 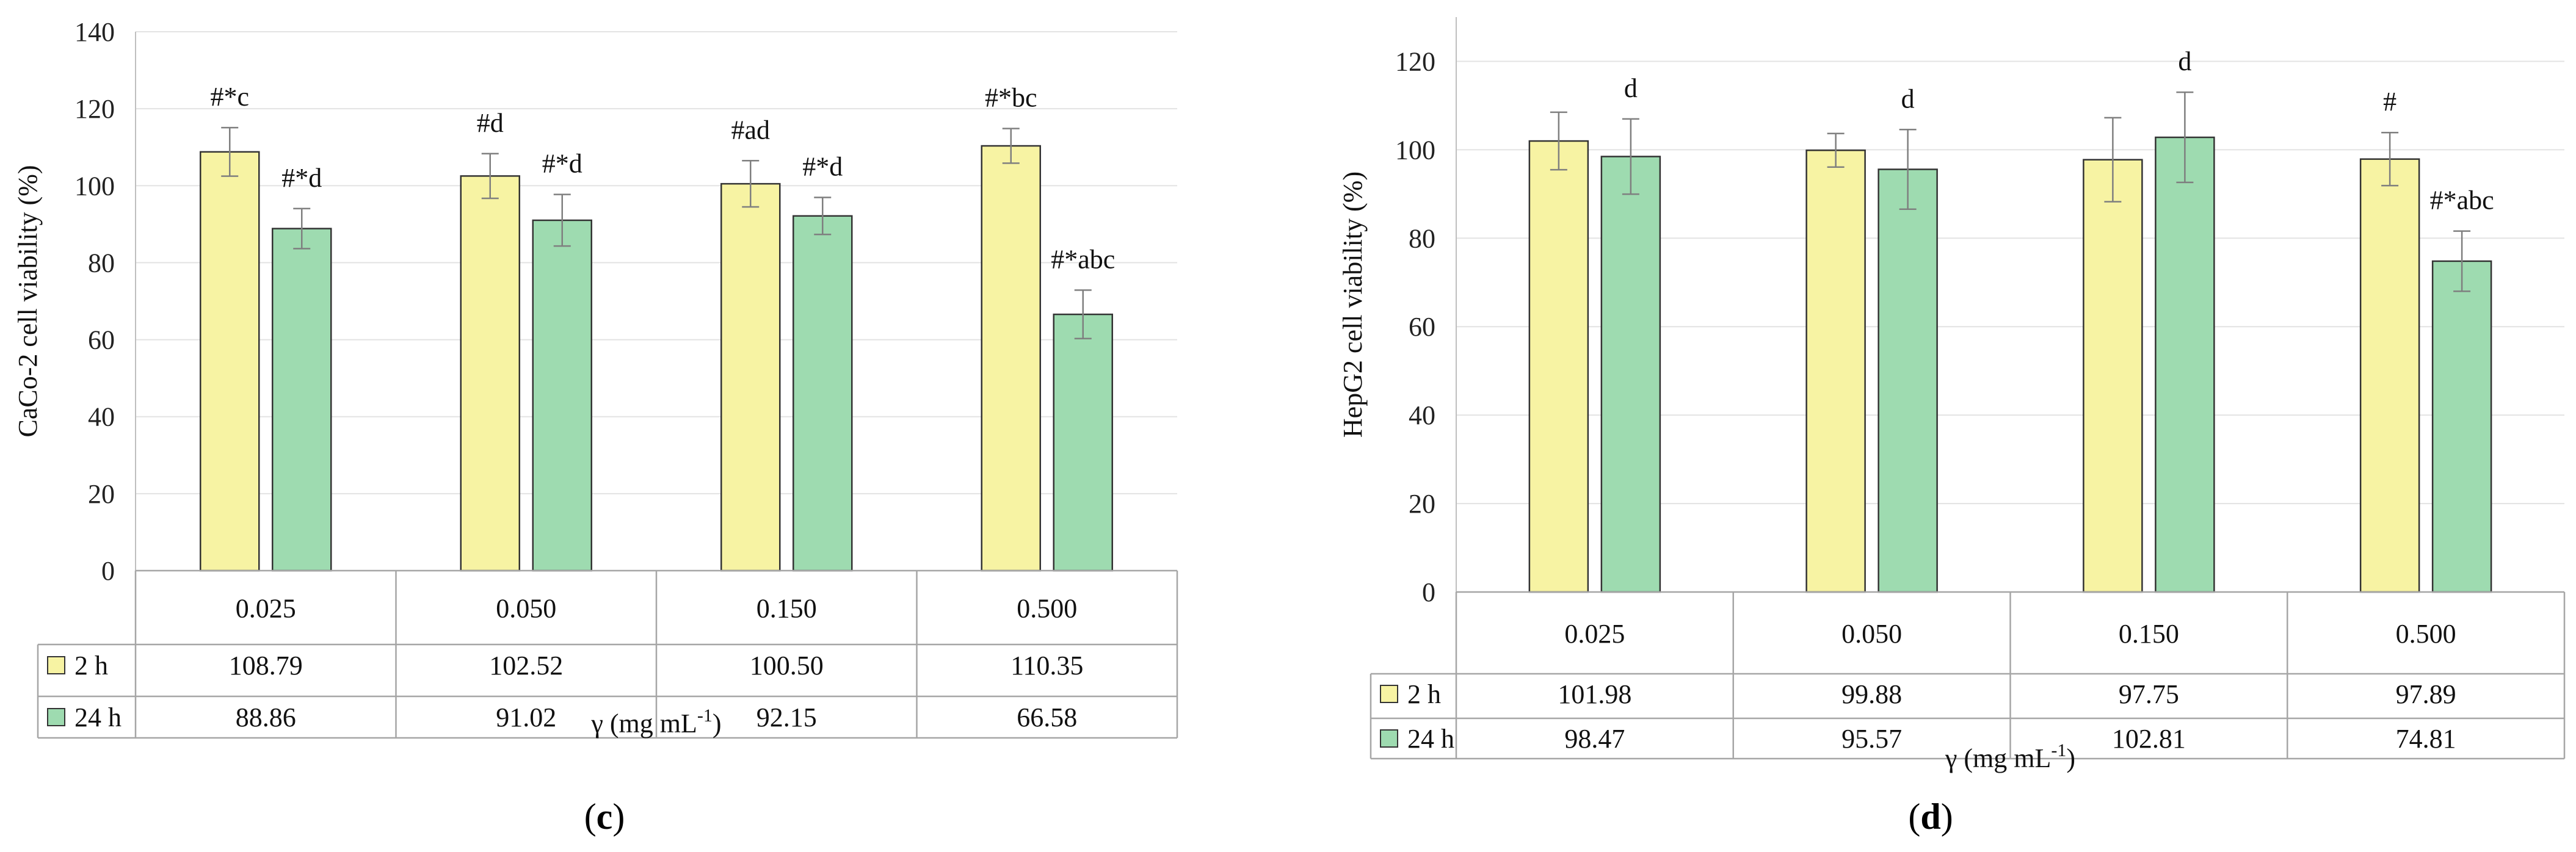 I want to click on panel-label: (c), so click(x=604, y=816).